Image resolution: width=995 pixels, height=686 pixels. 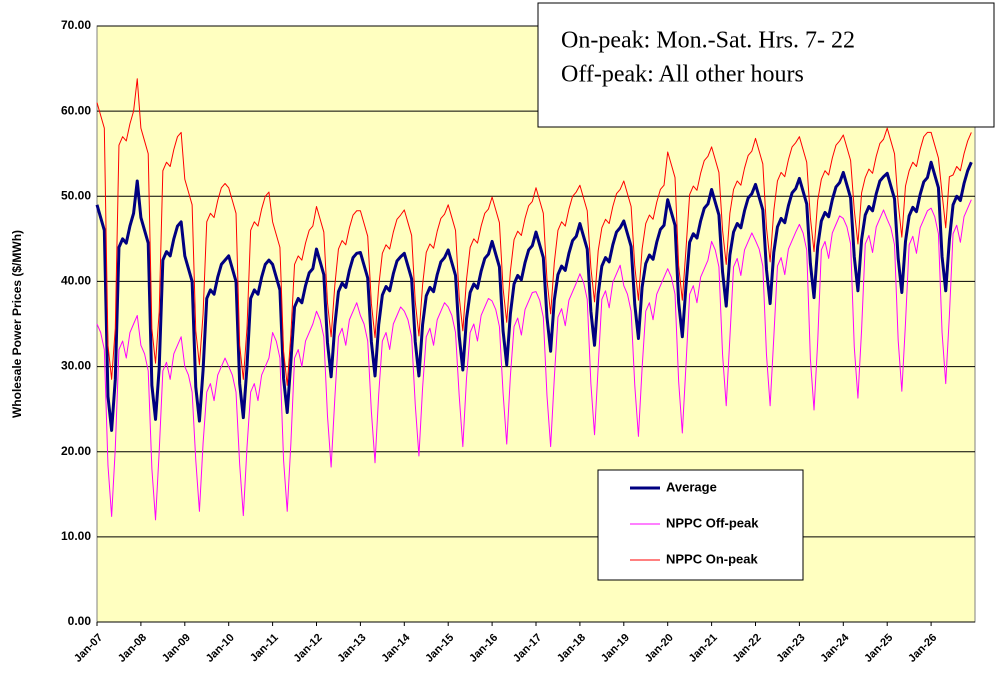 What do you see at coordinates (747, 648) in the screenshot?
I see `x-tick-label: Jan-22` at bounding box center [747, 648].